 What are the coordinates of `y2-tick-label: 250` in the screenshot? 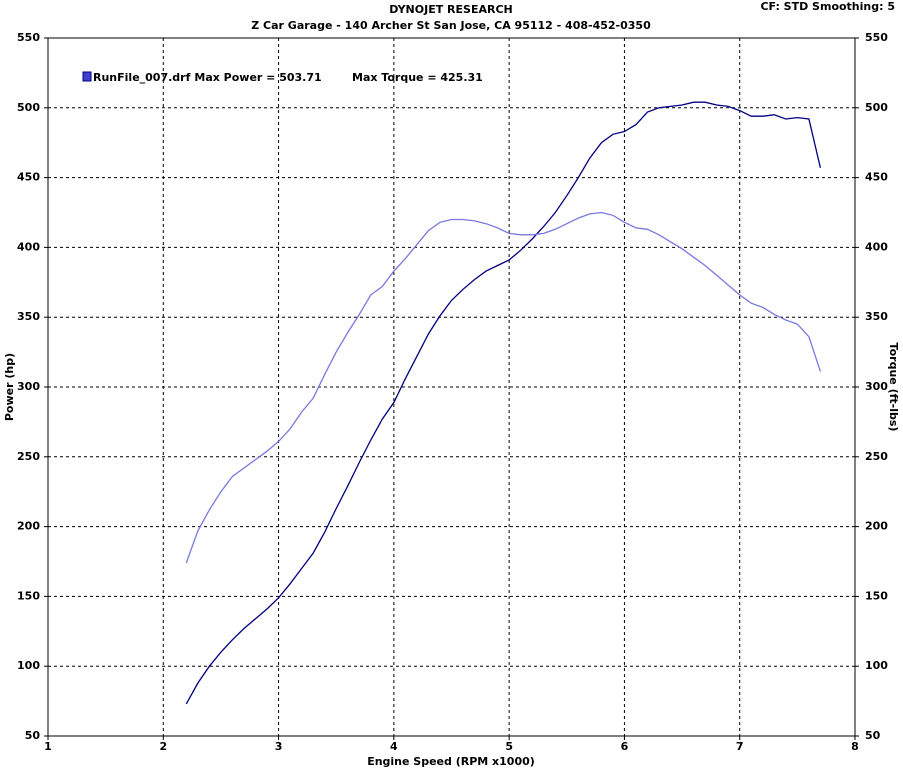 It's located at (876, 456).